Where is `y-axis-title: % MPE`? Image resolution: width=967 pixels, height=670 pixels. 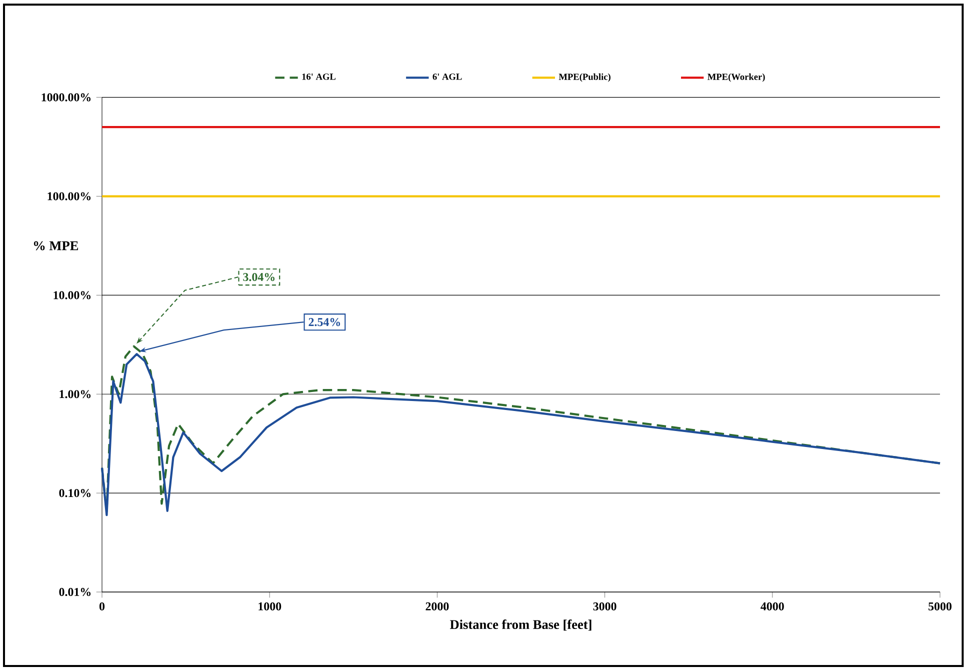 y-axis-title: % MPE is located at coordinates (56, 245).